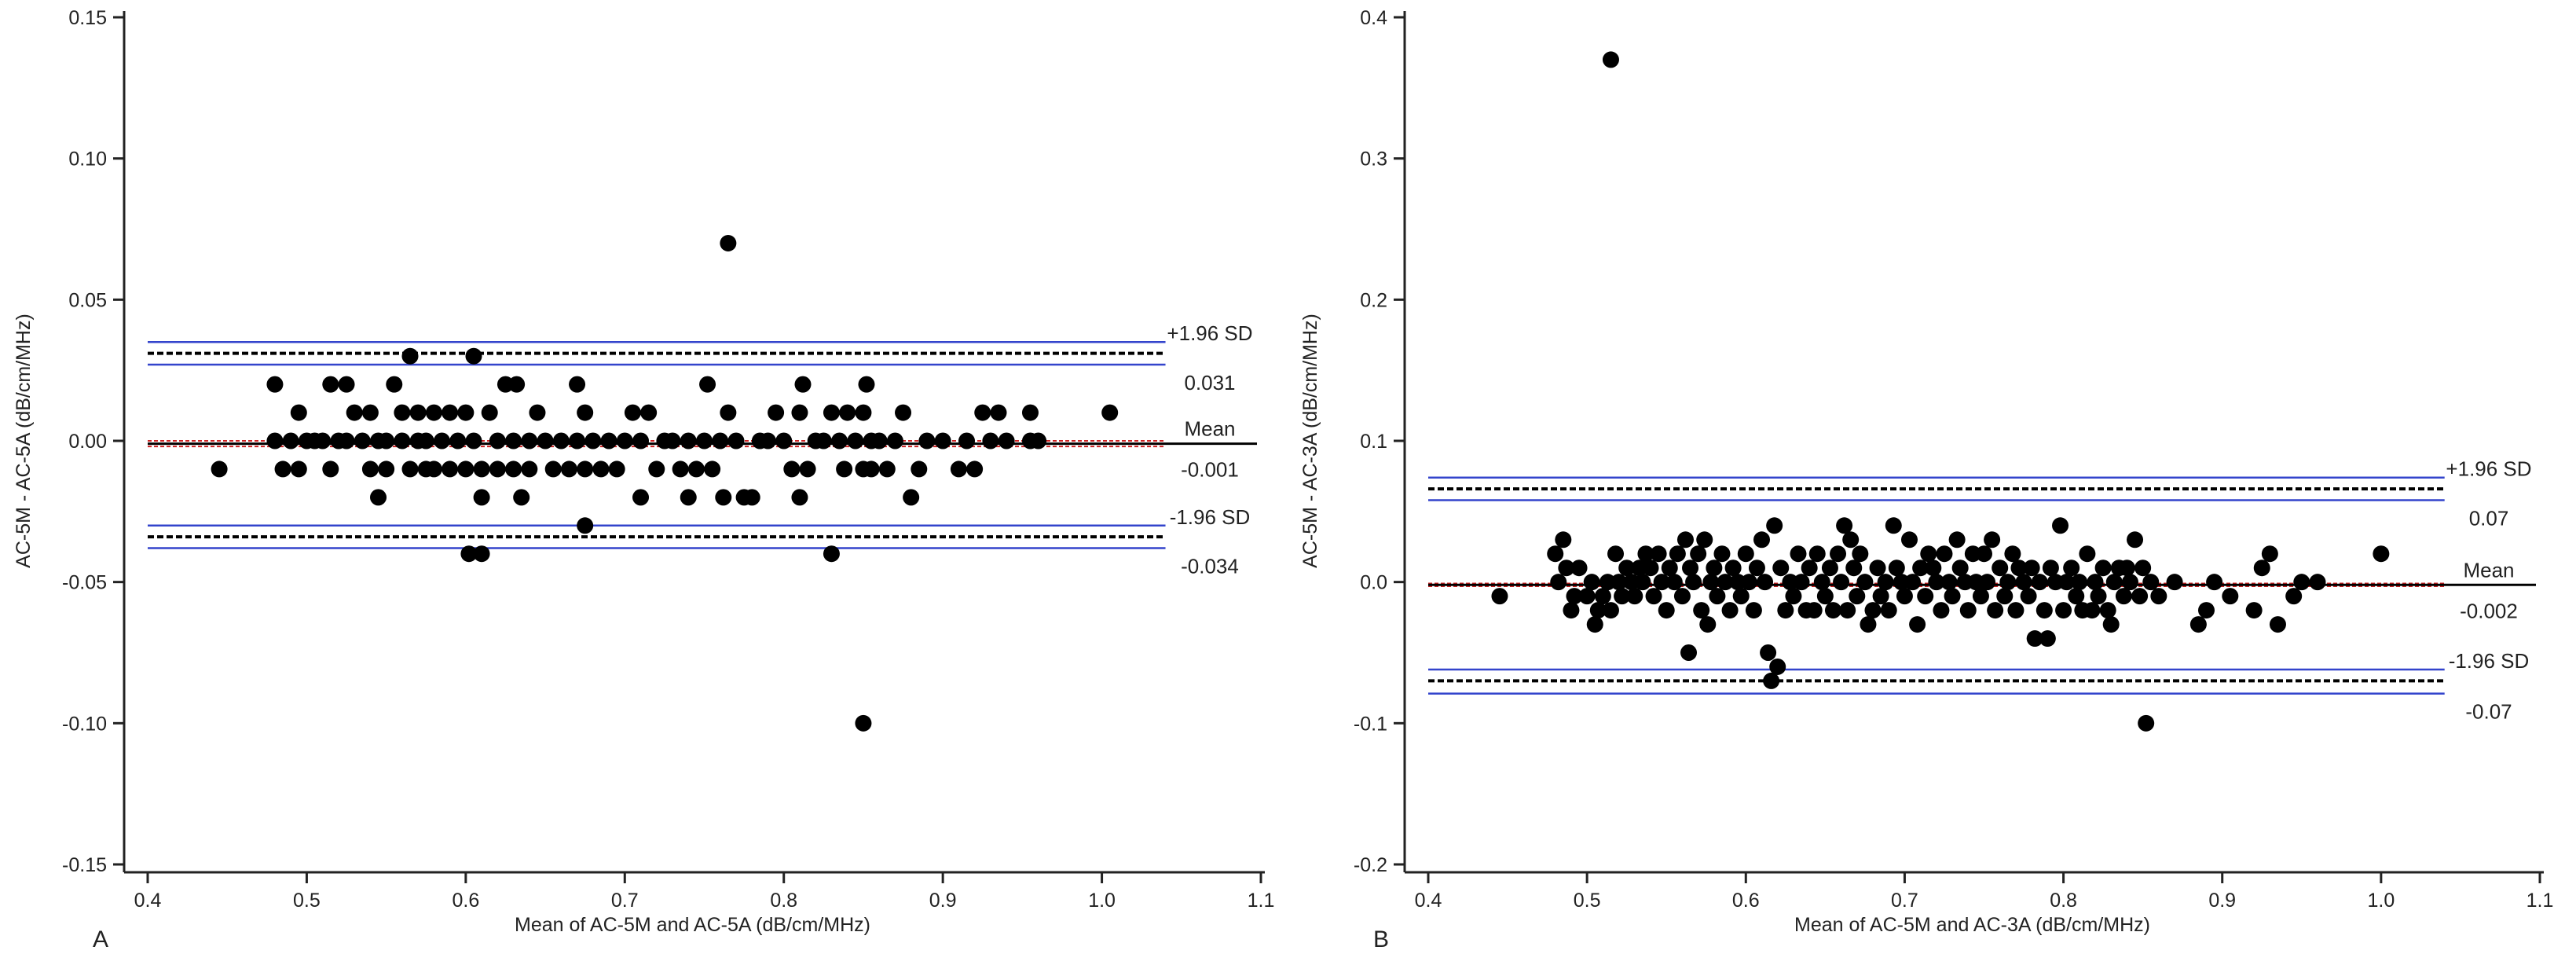 The height and width of the screenshot is (965, 2576). What do you see at coordinates (783, 901) in the screenshot?
I see `x-tick-label: 0.8` at bounding box center [783, 901].